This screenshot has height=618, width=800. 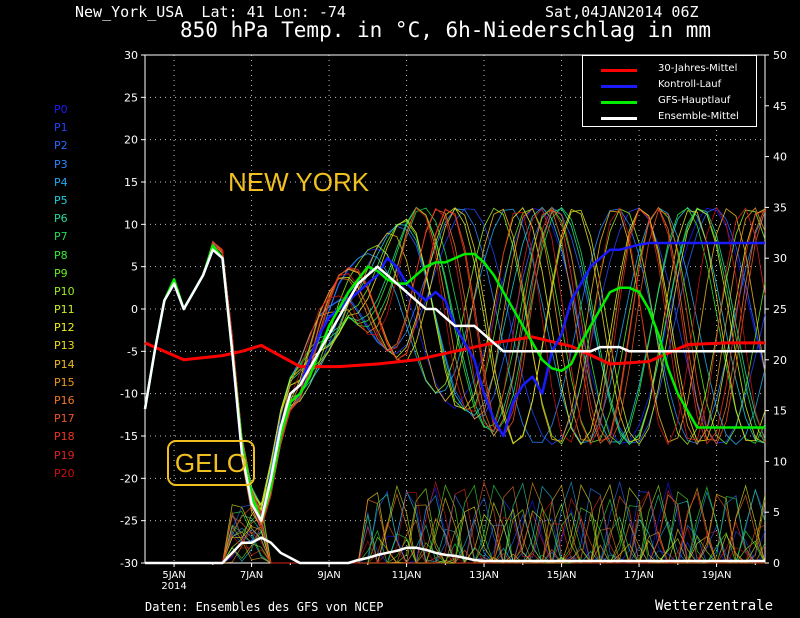 What do you see at coordinates (264, 607) in the screenshot?
I see `data-source-label: Daten: Ensembles des GFS von NCEP` at bounding box center [264, 607].